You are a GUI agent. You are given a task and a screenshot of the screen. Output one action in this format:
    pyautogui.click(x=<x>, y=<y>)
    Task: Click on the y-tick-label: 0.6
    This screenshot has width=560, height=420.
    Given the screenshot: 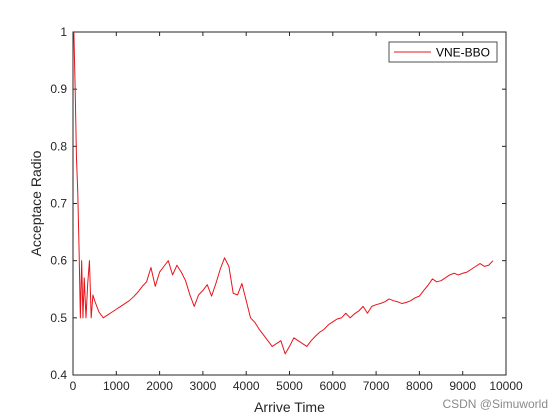 What is the action you would take?
    pyautogui.click(x=58, y=261)
    